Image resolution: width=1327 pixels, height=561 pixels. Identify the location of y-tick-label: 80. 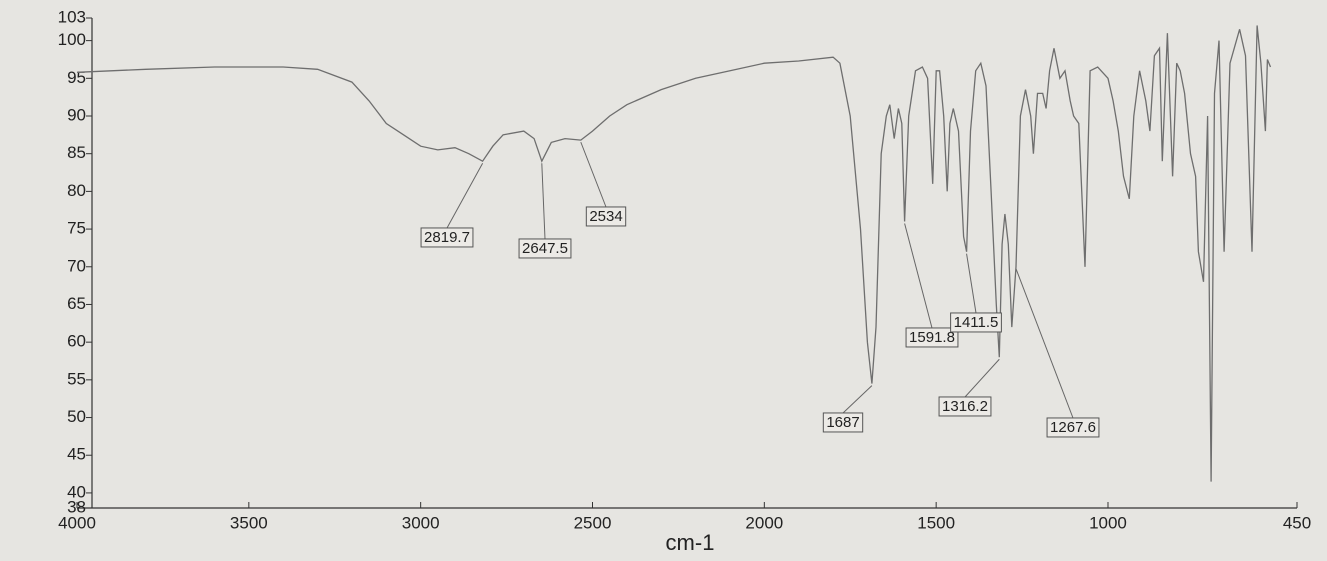
(76, 190).